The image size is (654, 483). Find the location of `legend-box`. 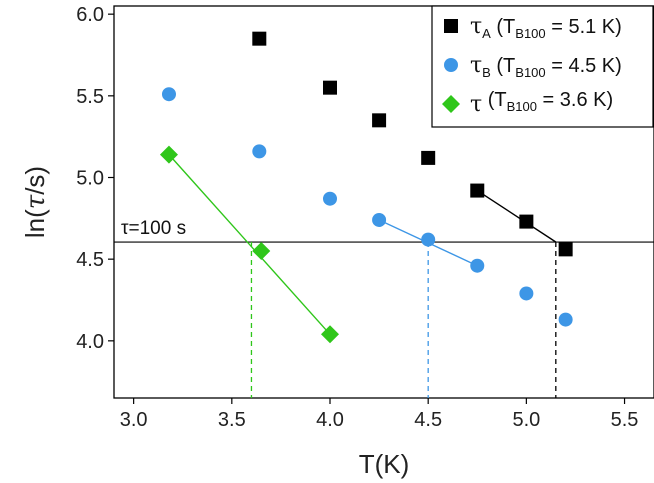

legend-box is located at coordinates (542, 66).